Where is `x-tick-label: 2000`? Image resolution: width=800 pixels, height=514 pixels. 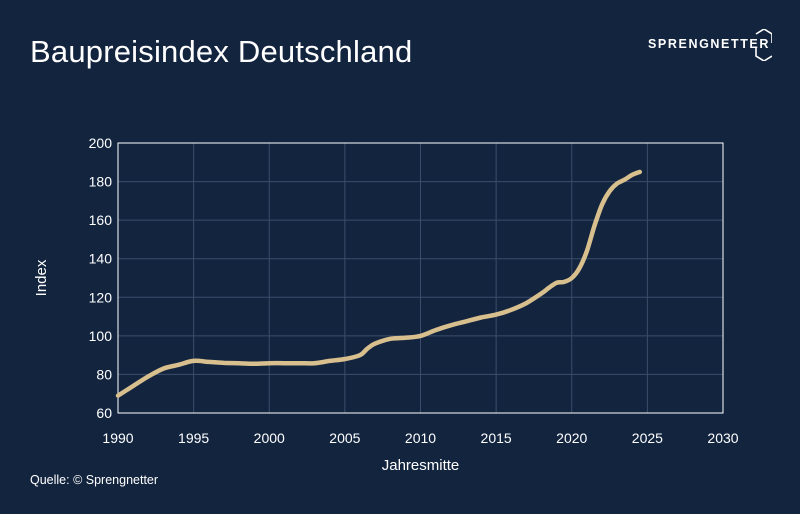 x-tick-label: 2000 is located at coordinates (269, 438).